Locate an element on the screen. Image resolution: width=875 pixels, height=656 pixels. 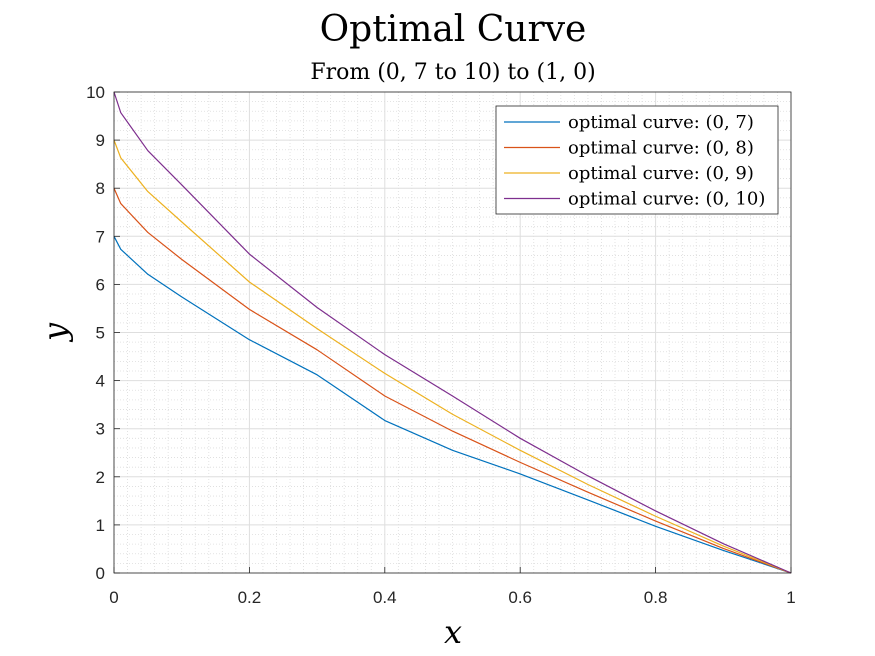
y-tick-label: 9 is located at coordinates (100, 140).